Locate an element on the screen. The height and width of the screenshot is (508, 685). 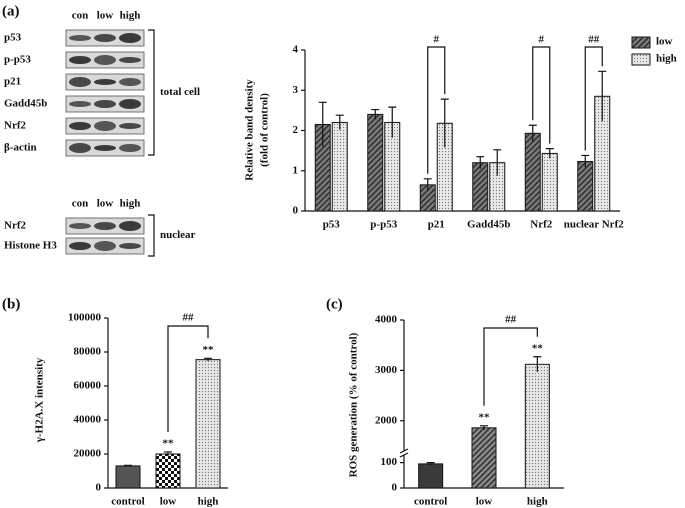
annotation: ## is located at coordinates (189, 318).